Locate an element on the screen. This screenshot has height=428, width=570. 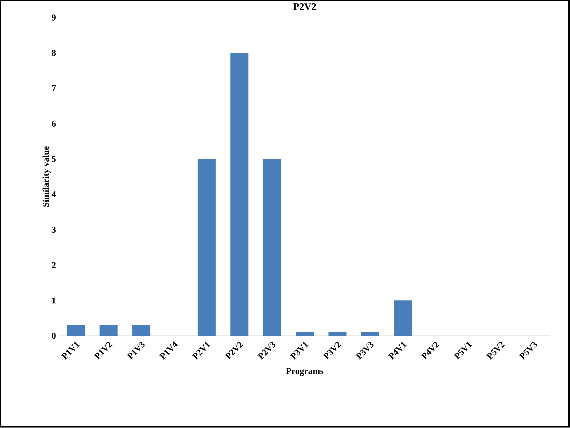
y-tick-label: 4 is located at coordinates (54, 195).